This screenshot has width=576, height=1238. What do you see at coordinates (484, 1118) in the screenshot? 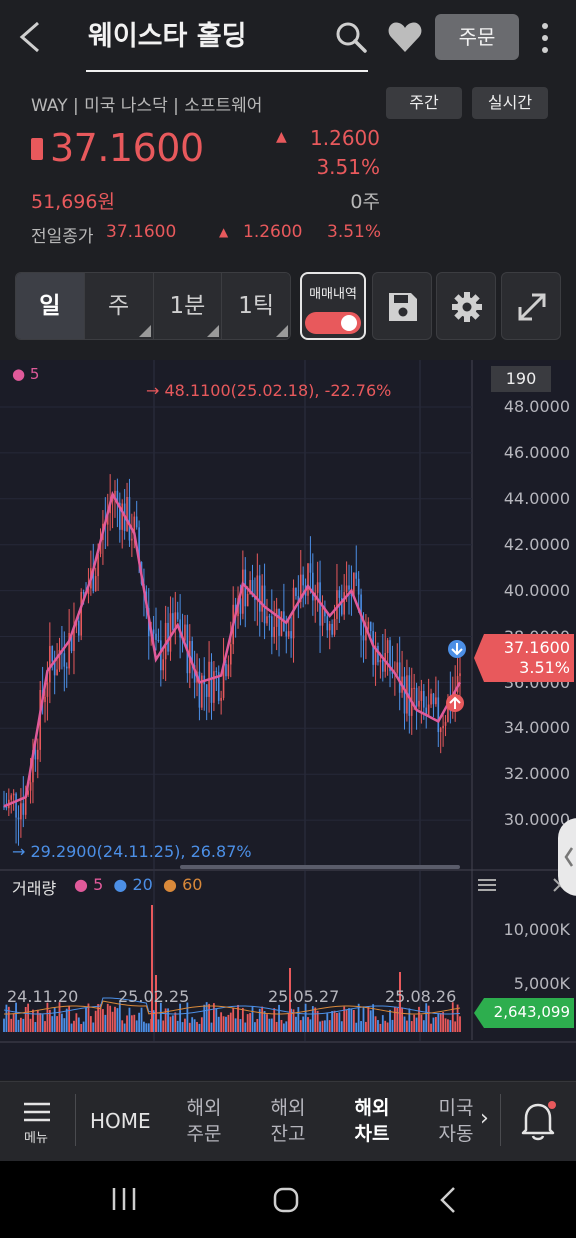
I see `chevron-right-icon: ›` at bounding box center [484, 1118].